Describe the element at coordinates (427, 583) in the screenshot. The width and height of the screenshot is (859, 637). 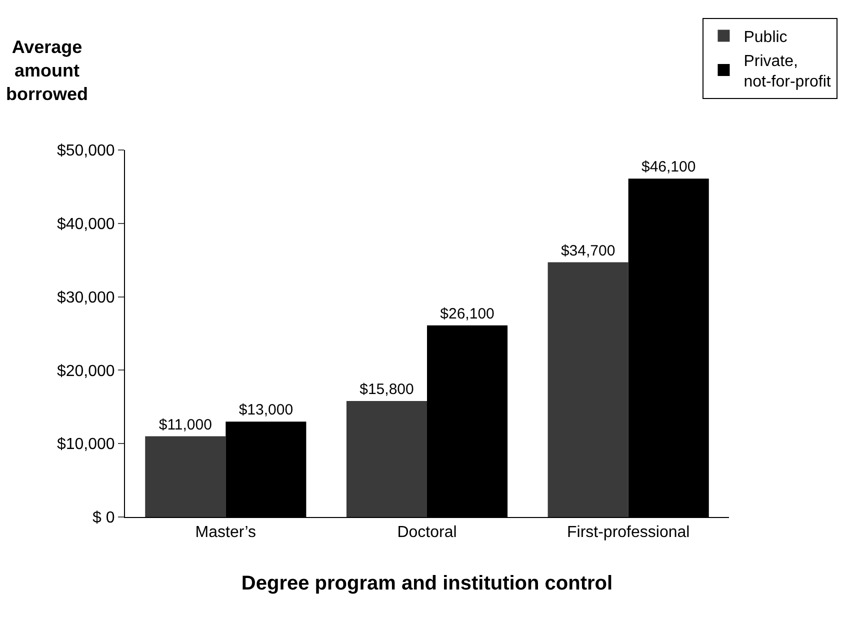
I see `x-axis-title: Degree program and institution control` at that location.